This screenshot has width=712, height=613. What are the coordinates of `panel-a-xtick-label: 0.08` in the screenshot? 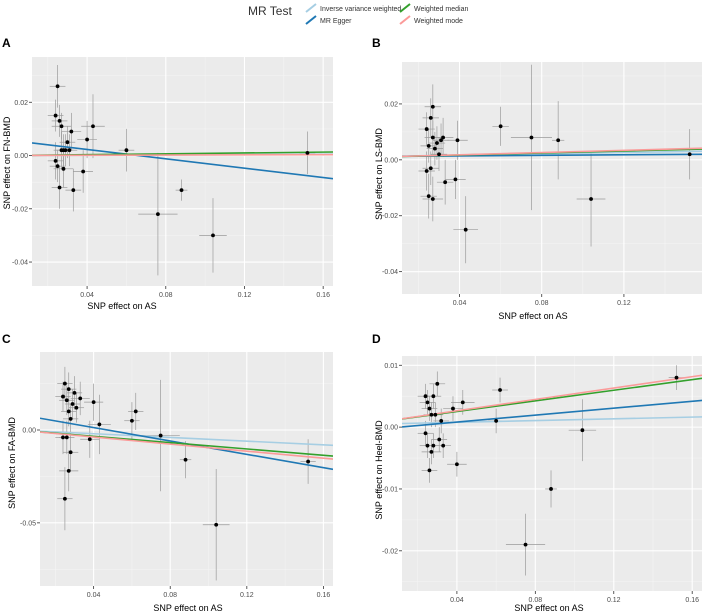 It's located at (166, 295).